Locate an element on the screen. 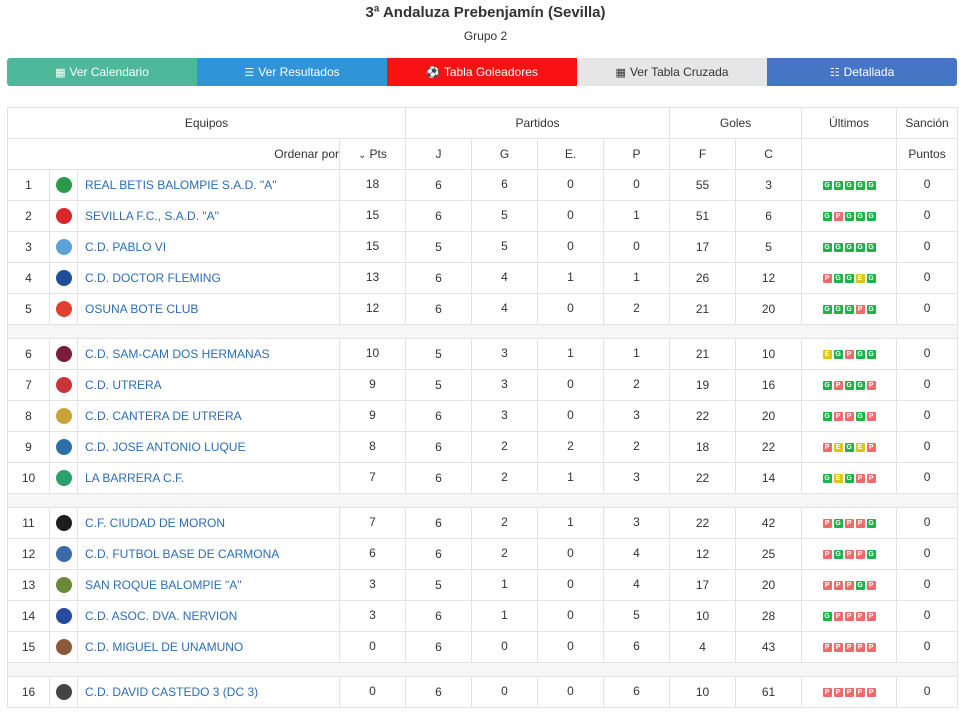 Image resolution: width=971 pixels, height=725 pixels. goals-against-cell: 28 is located at coordinates (769, 616).